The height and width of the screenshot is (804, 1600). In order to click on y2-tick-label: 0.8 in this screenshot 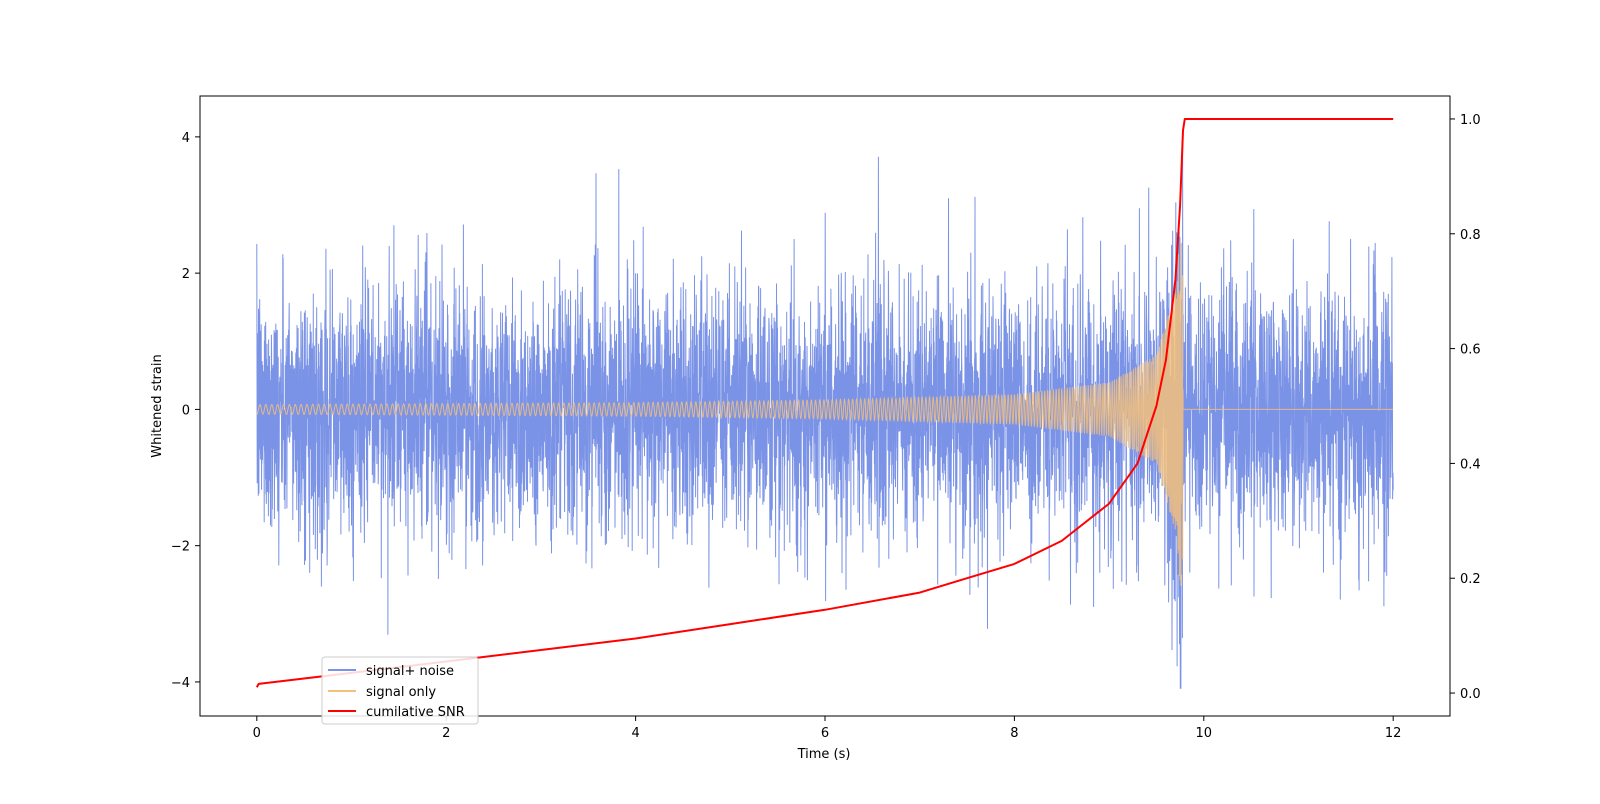, I will do `click(1470, 235)`.